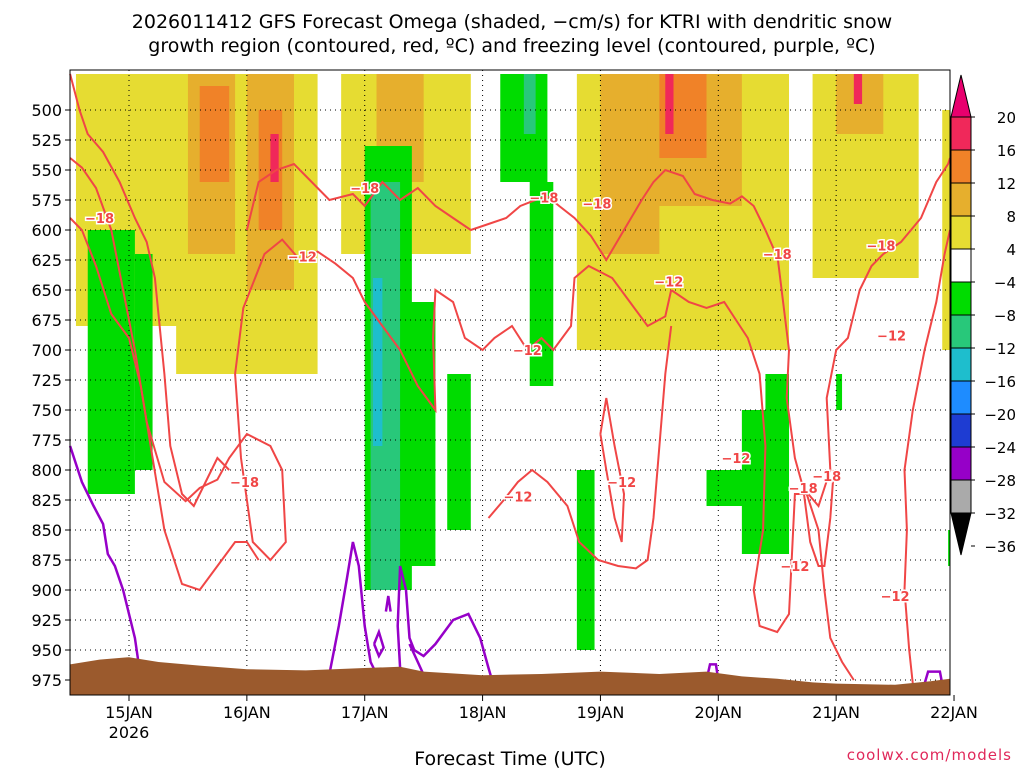 This screenshot has height=768, width=1024. I want to click on terrain-surface, so click(510, 676).